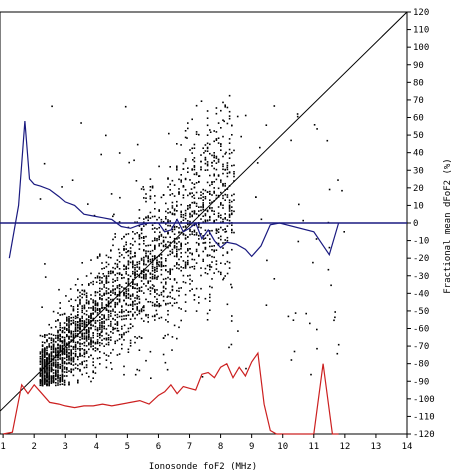 The width and height of the screenshot is (474, 474). Describe the element at coordinates (376, 447) in the screenshot. I see `x-tick-label: 13` at that location.